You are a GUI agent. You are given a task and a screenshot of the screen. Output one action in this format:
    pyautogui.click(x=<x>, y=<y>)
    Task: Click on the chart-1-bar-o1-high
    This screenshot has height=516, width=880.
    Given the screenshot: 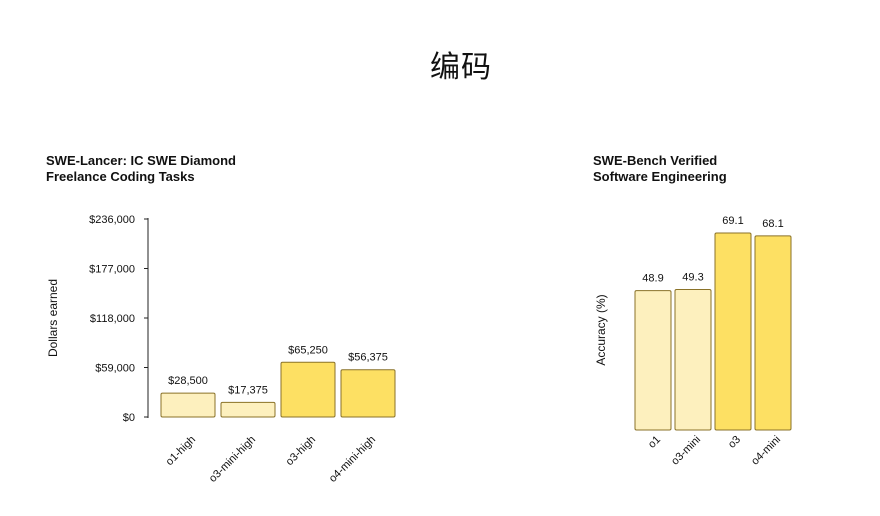 What is the action you would take?
    pyautogui.click(x=188, y=405)
    